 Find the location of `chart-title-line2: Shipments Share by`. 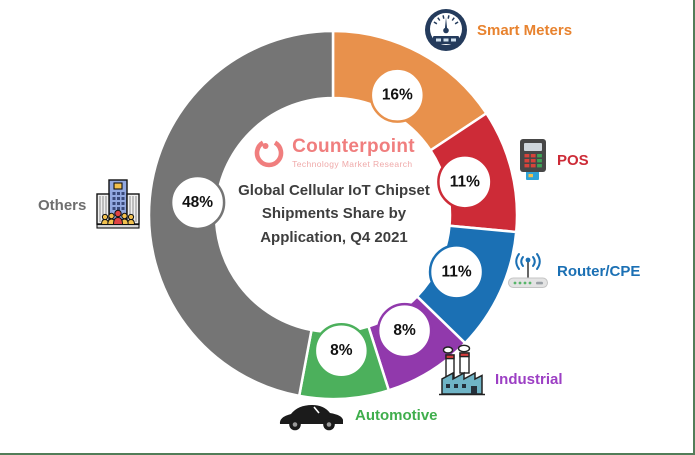

chart-title-line2: Shipments Share by is located at coordinates (334, 214).